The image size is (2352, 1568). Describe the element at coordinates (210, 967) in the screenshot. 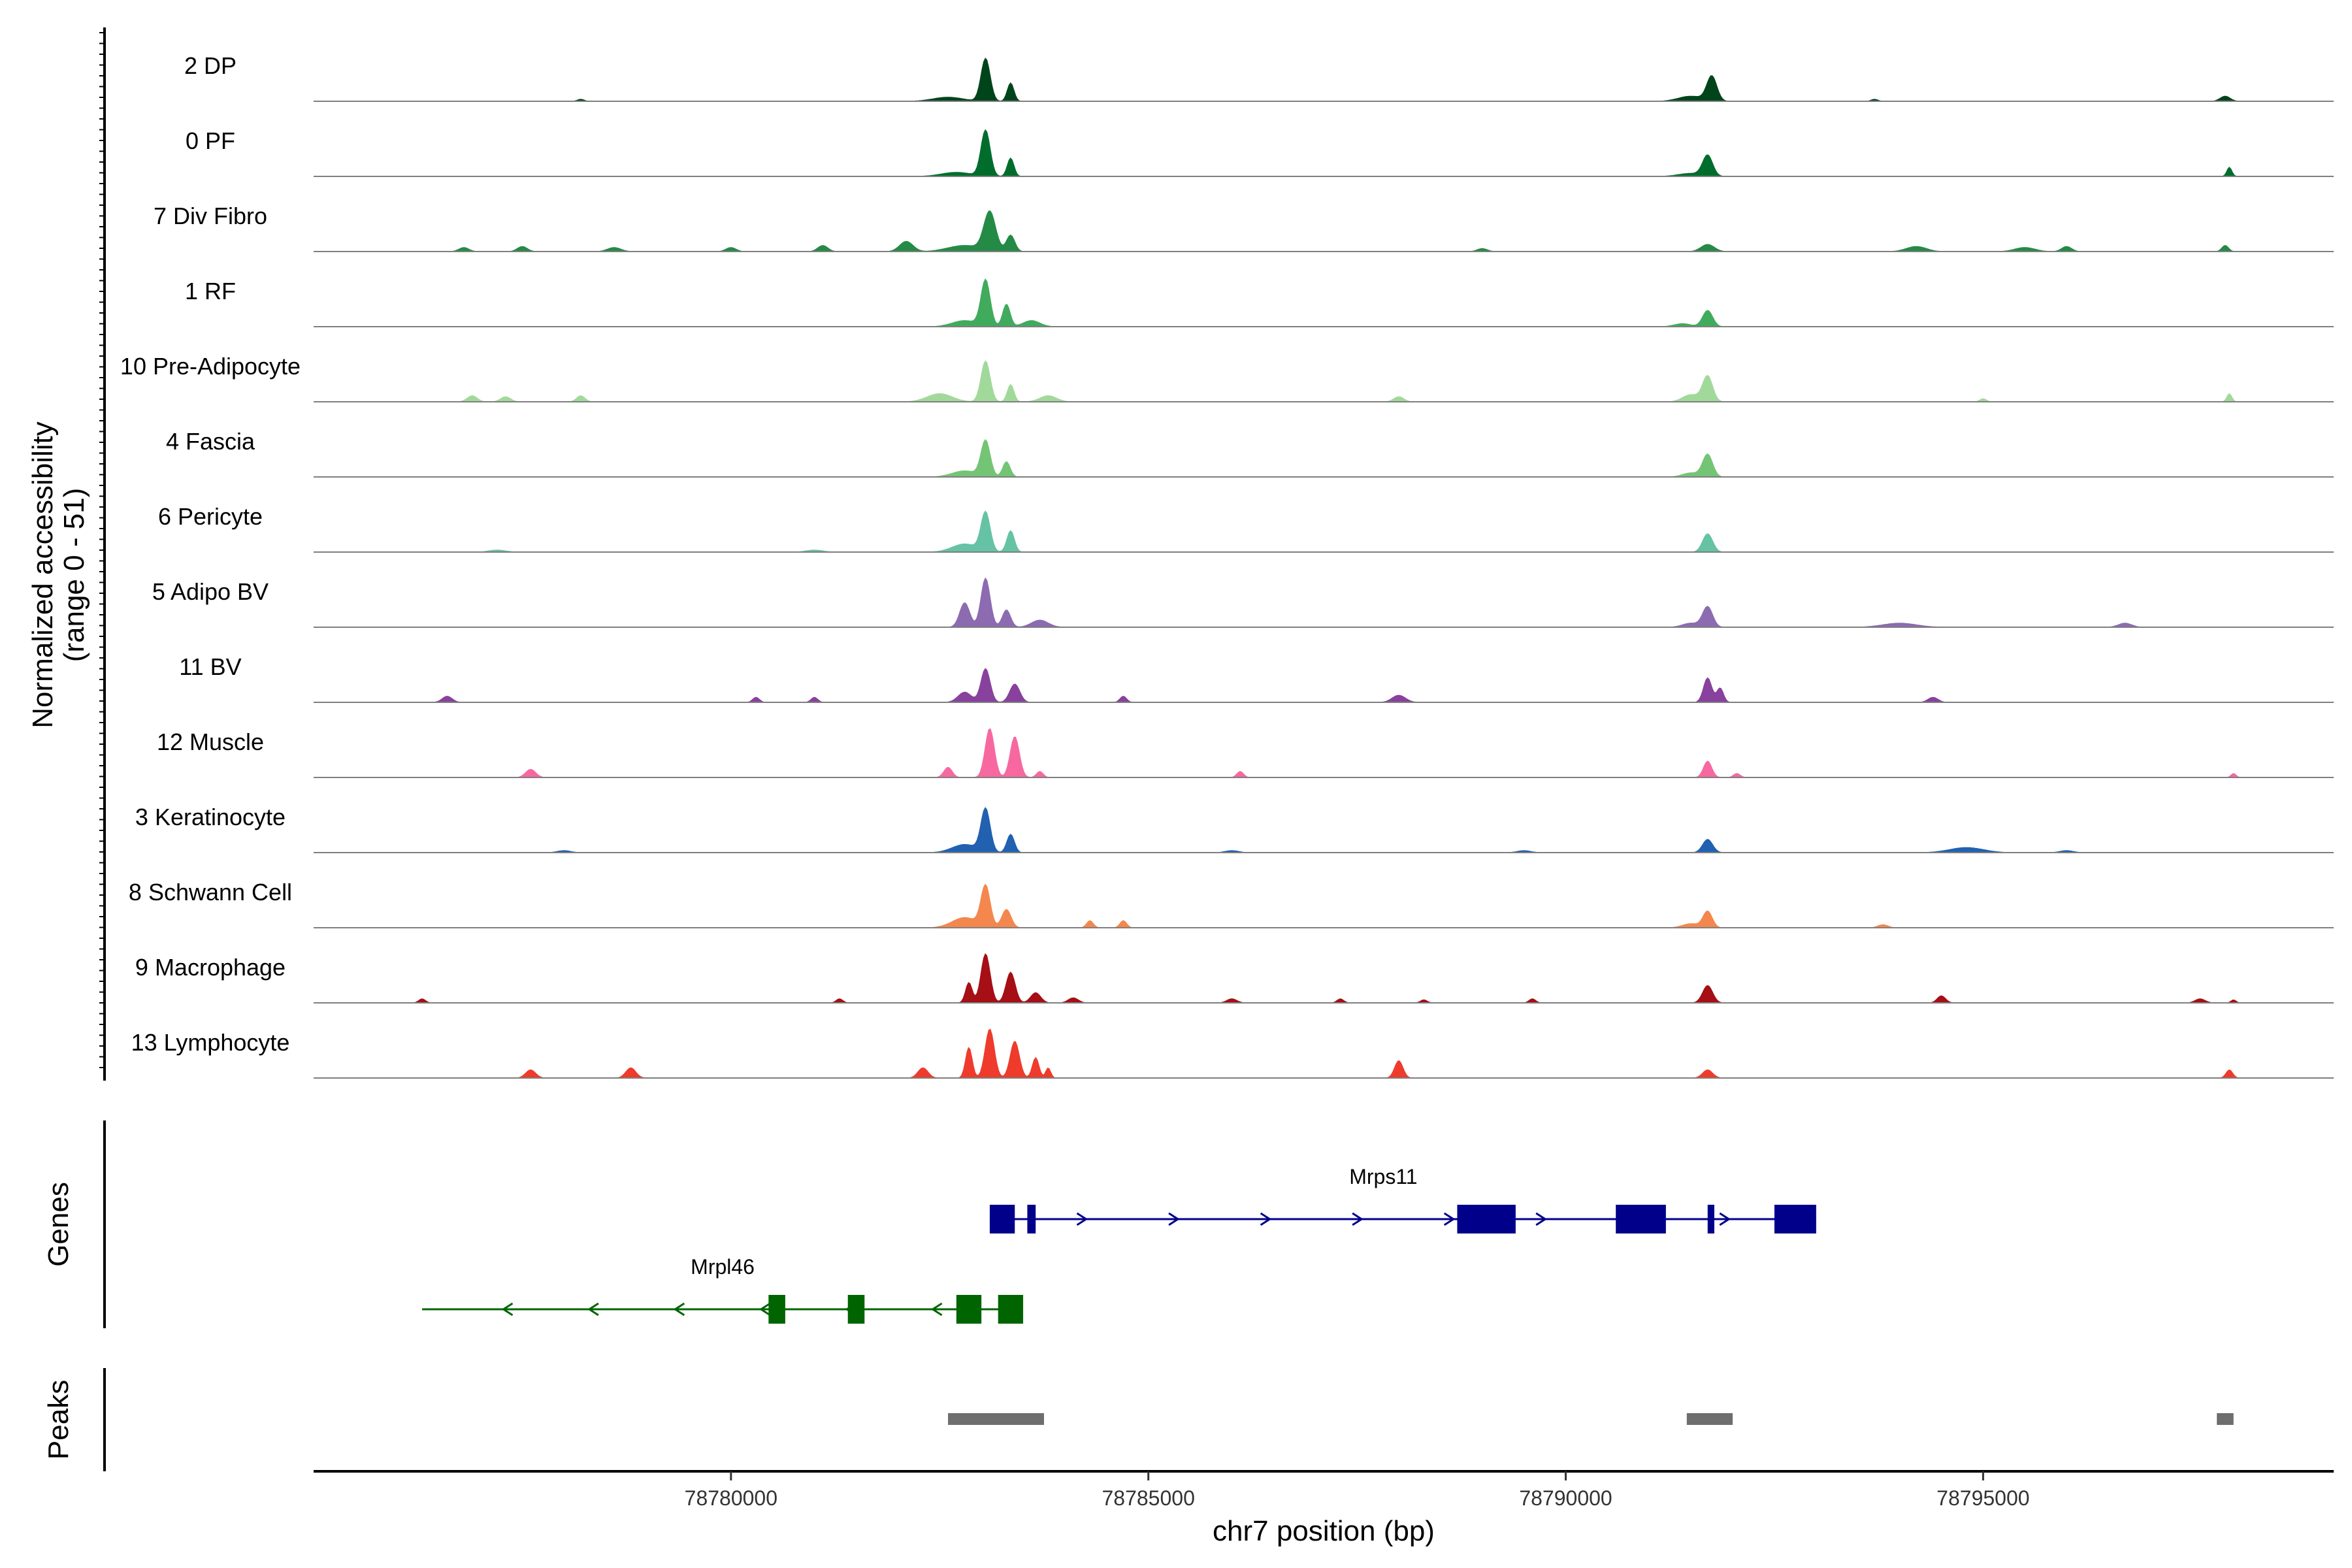

I see `track-label: 9 Macrophage` at that location.